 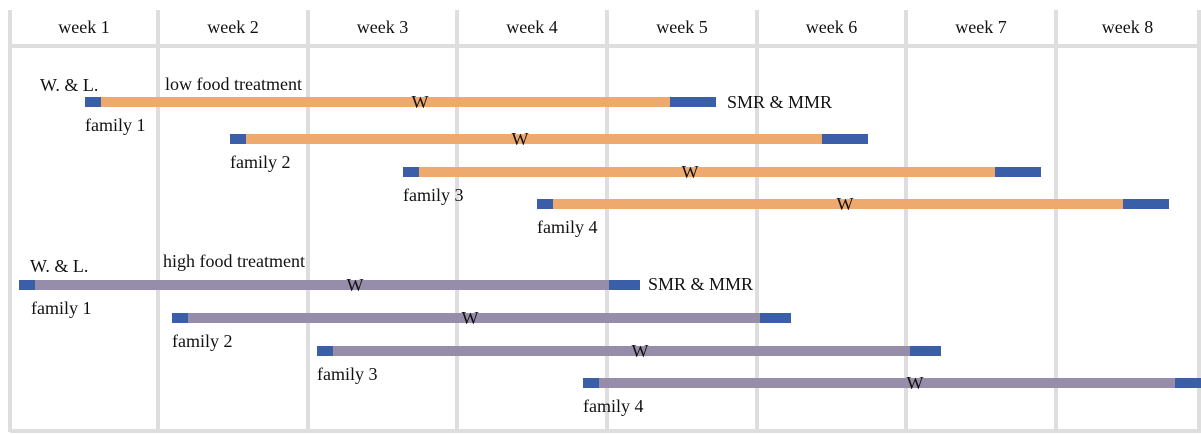 I want to click on week-label: week 6, so click(x=831, y=27).